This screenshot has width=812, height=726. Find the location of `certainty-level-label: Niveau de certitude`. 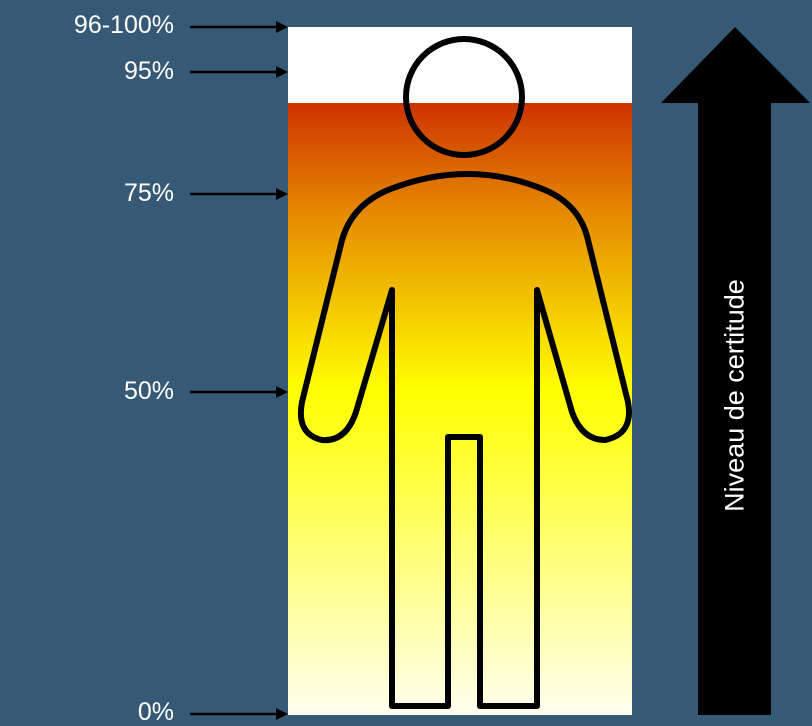

certainty-level-label: Niveau de certitude is located at coordinates (734, 395).